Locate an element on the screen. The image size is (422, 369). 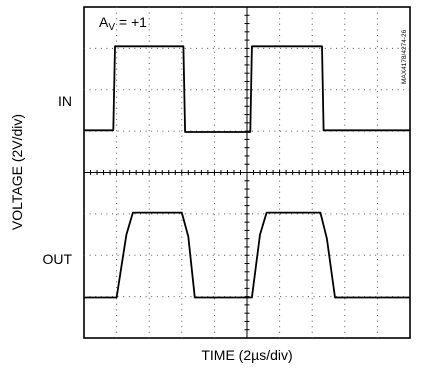
figure-id-watermark: MAX4178/4274-26 is located at coordinates (404, 56).